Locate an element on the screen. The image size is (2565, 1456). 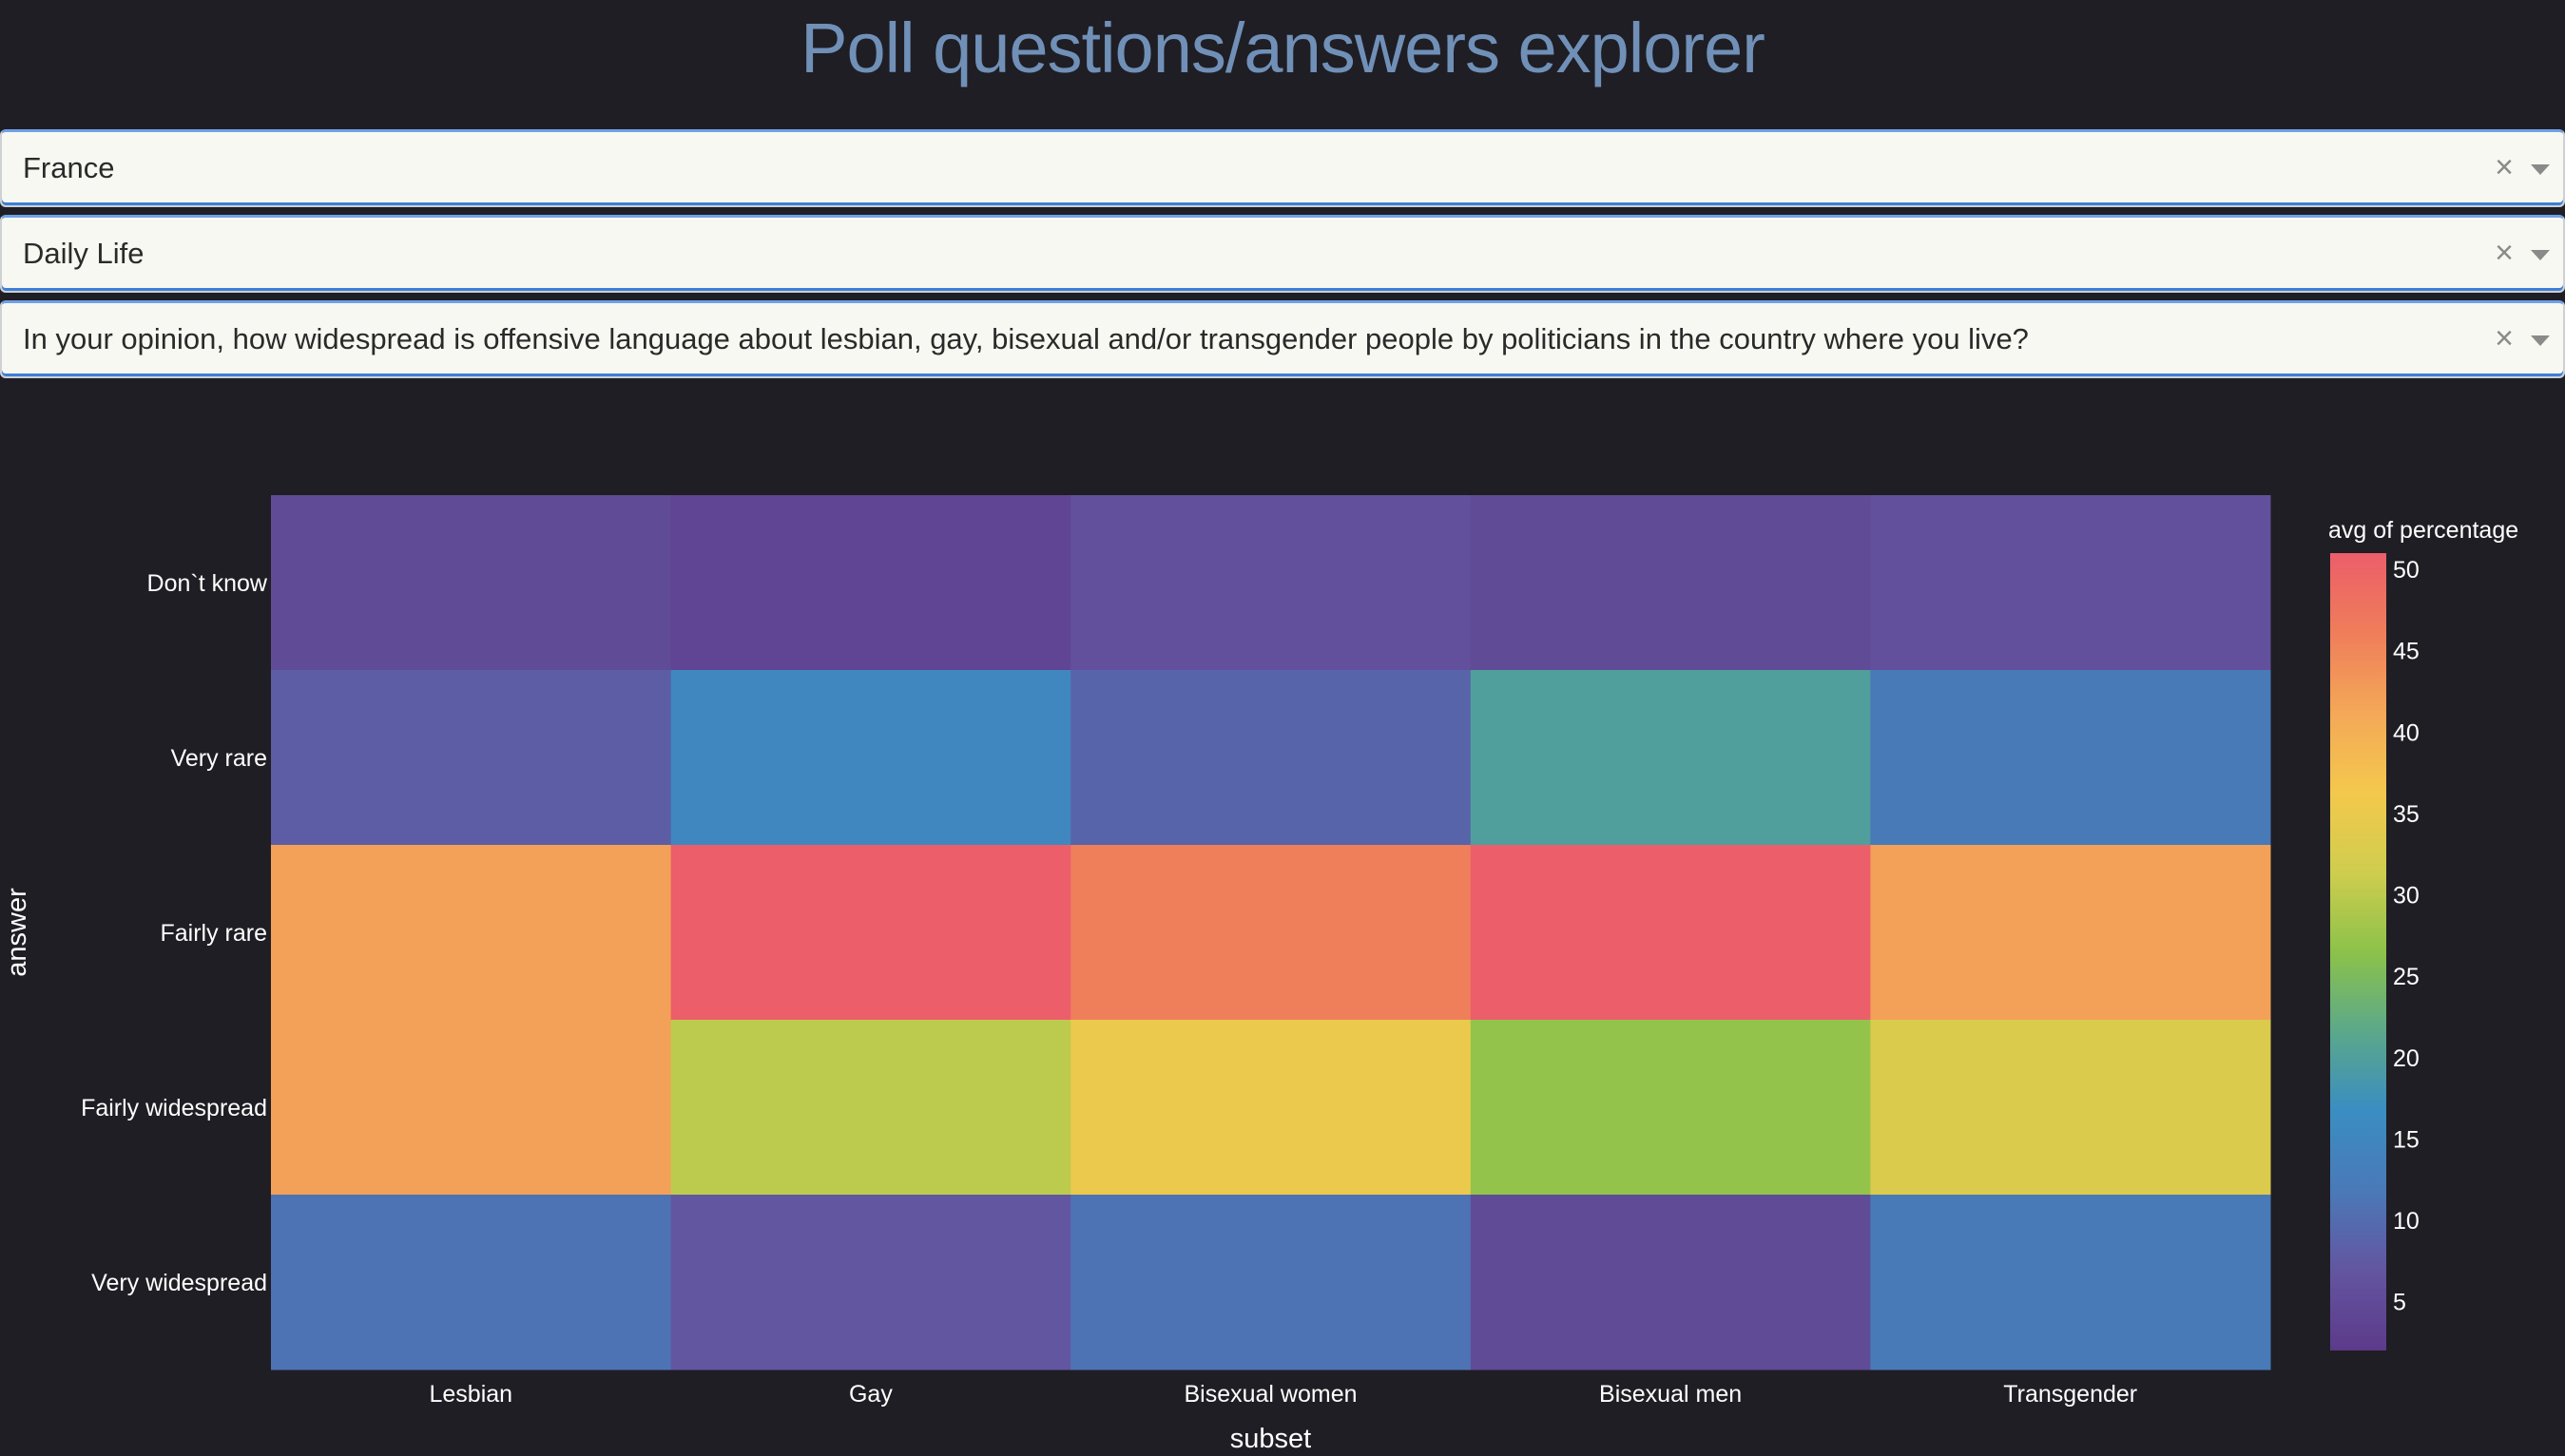
page-title: Poll questions/answers explorer is located at coordinates (1282, 48).